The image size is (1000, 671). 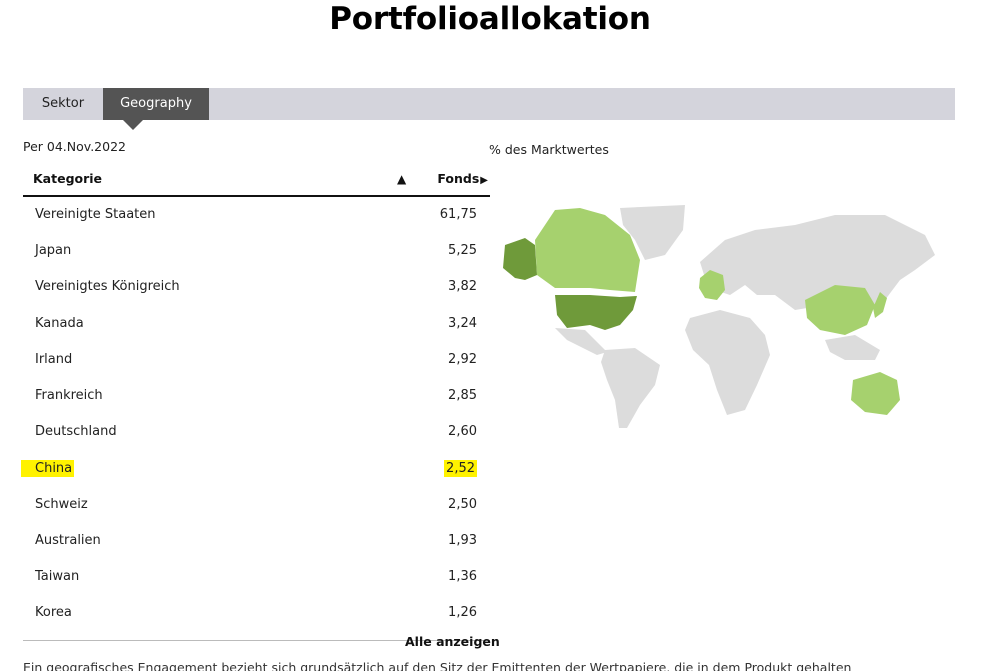 What do you see at coordinates (490, 19) in the screenshot?
I see `page-title: Portfolioallokation` at bounding box center [490, 19].